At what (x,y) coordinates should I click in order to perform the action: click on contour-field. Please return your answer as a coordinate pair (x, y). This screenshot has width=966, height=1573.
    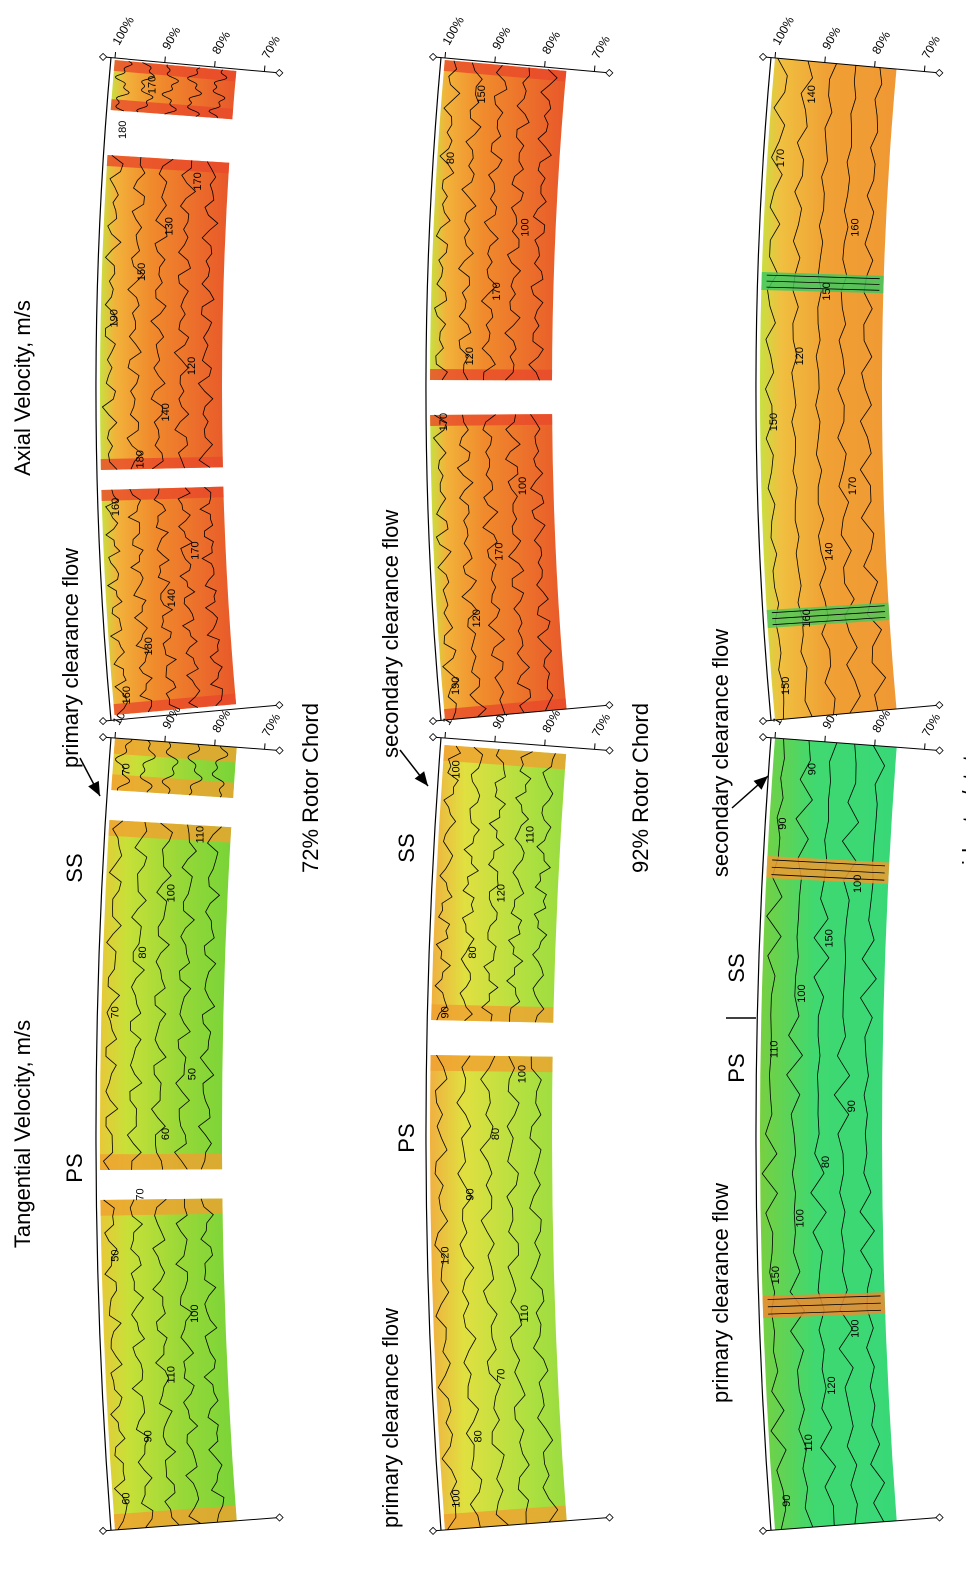
    Looking at the image, I should click on (168, 1365).